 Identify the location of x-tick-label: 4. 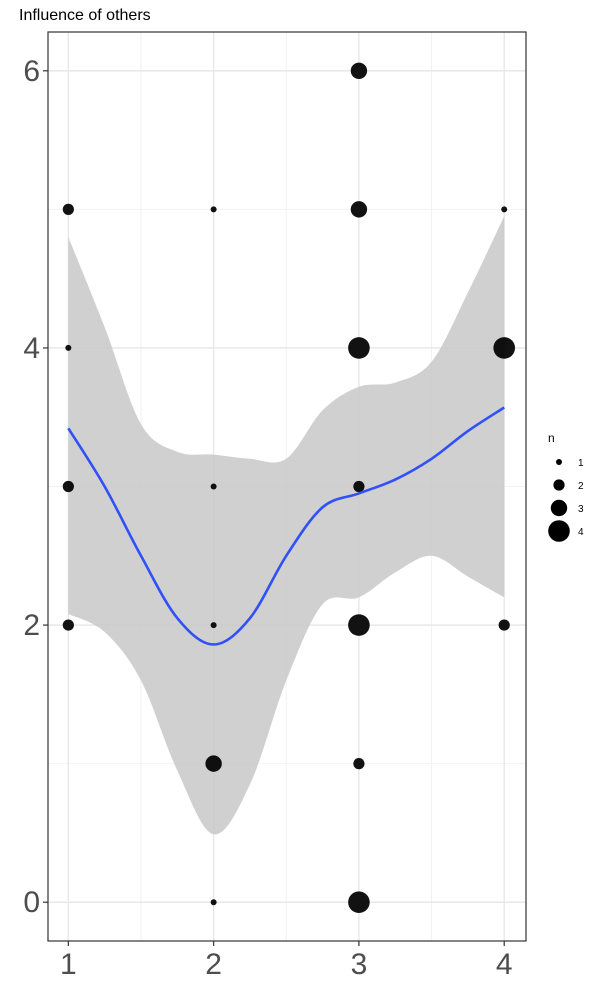
(504, 964).